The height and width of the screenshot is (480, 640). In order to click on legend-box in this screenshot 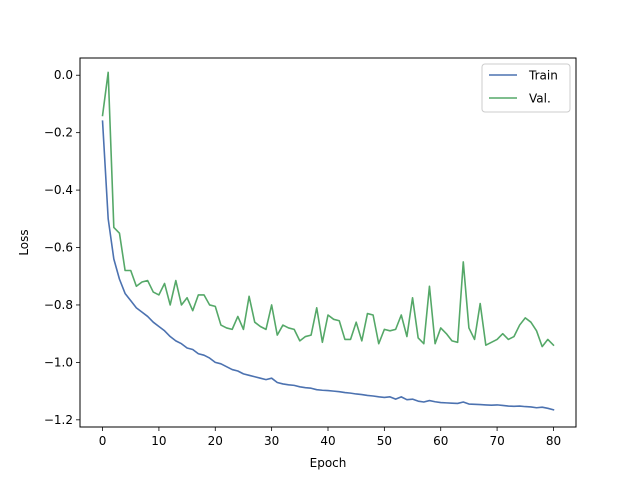, I will do `click(526, 88)`.